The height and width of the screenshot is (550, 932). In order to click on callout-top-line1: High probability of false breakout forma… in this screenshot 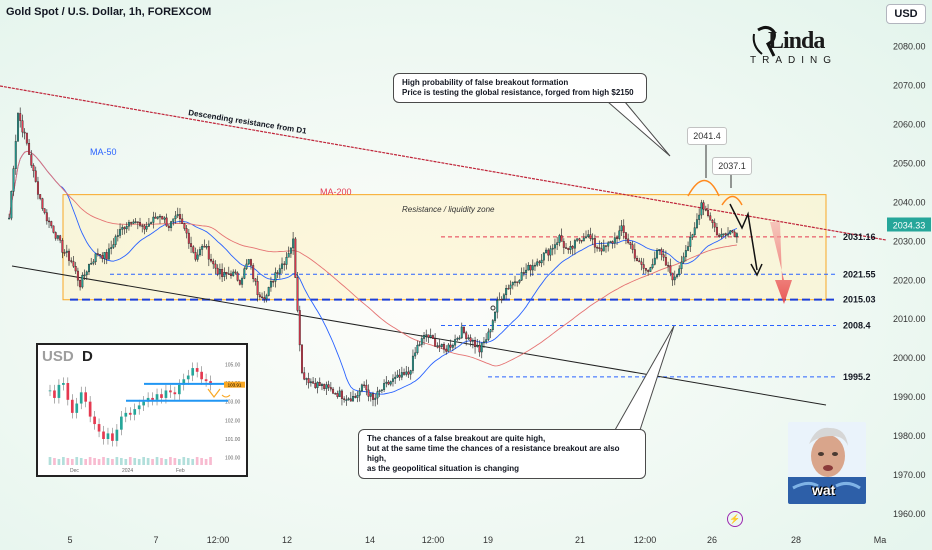, I will do `click(485, 82)`.